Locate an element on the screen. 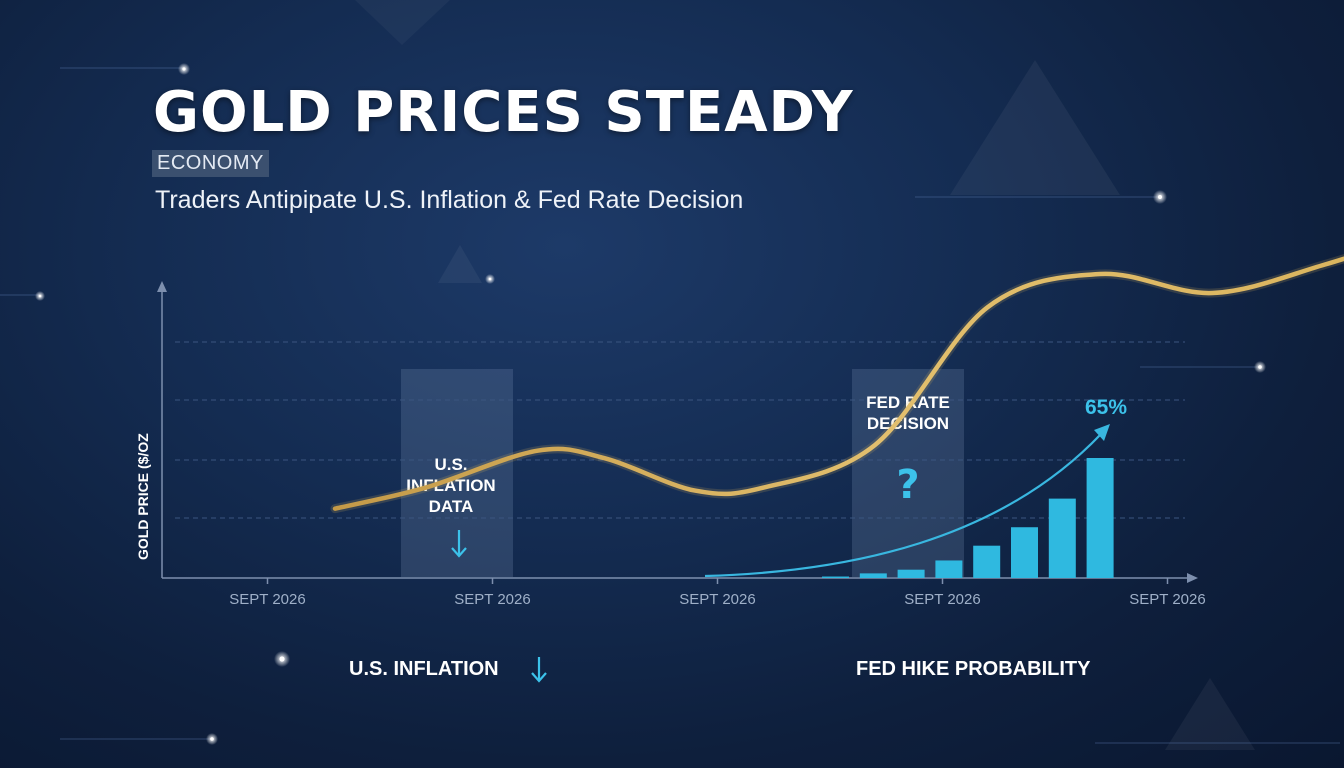 This screenshot has height=768, width=1344. legend-fed-hike-label: FED HIKE PROBABILITY is located at coordinates (973, 669).